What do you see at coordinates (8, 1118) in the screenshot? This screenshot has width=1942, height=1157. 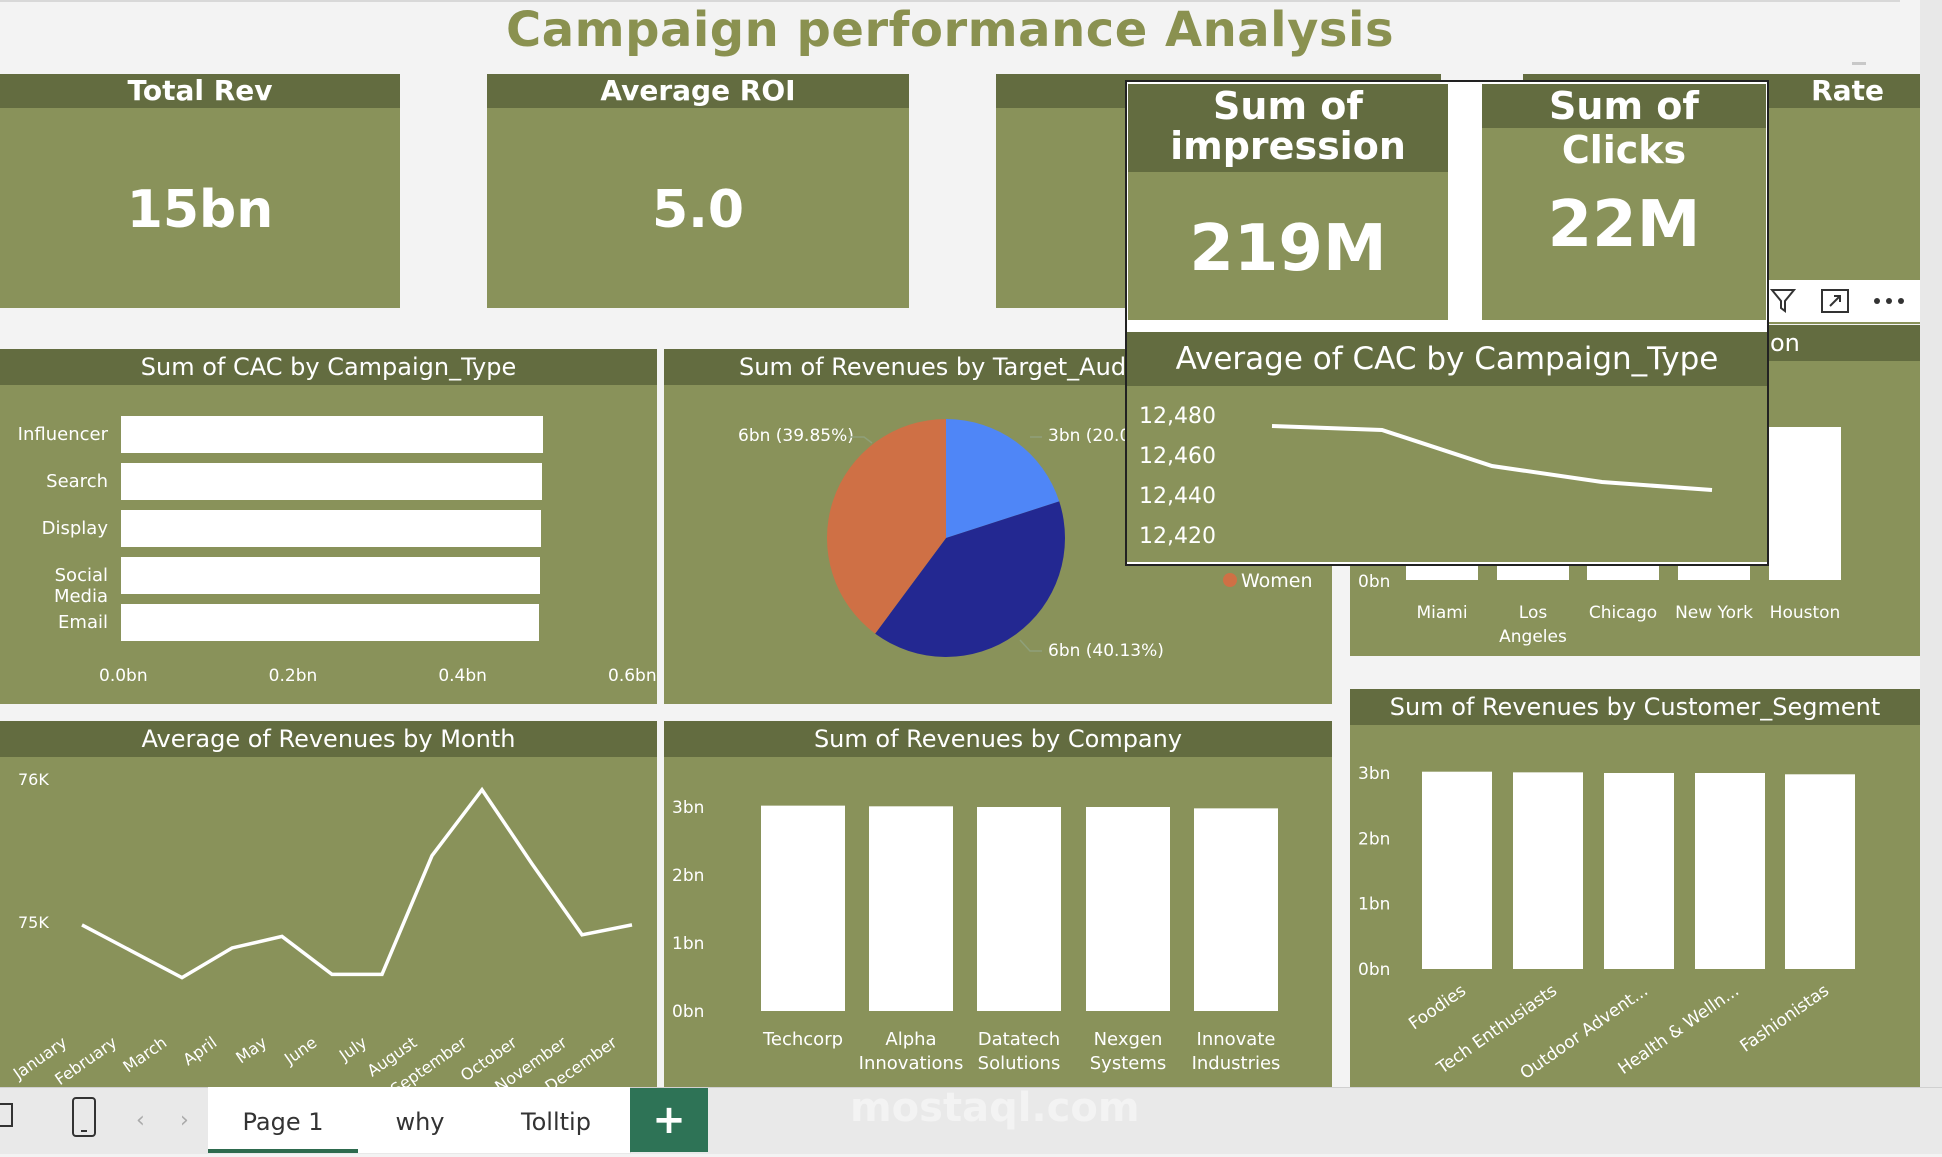 I see `desktop-view-icon` at bounding box center [8, 1118].